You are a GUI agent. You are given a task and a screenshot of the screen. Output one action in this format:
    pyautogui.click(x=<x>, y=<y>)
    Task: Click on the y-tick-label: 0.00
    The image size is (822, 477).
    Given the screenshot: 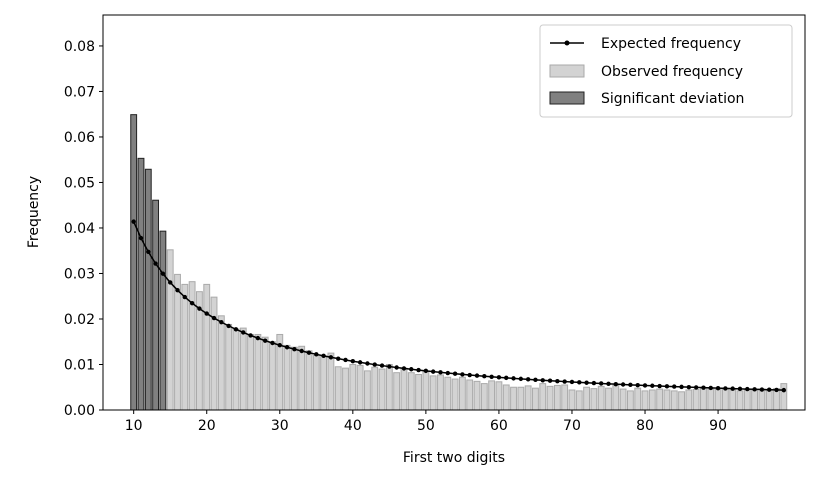 What is the action you would take?
    pyautogui.click(x=79, y=411)
    